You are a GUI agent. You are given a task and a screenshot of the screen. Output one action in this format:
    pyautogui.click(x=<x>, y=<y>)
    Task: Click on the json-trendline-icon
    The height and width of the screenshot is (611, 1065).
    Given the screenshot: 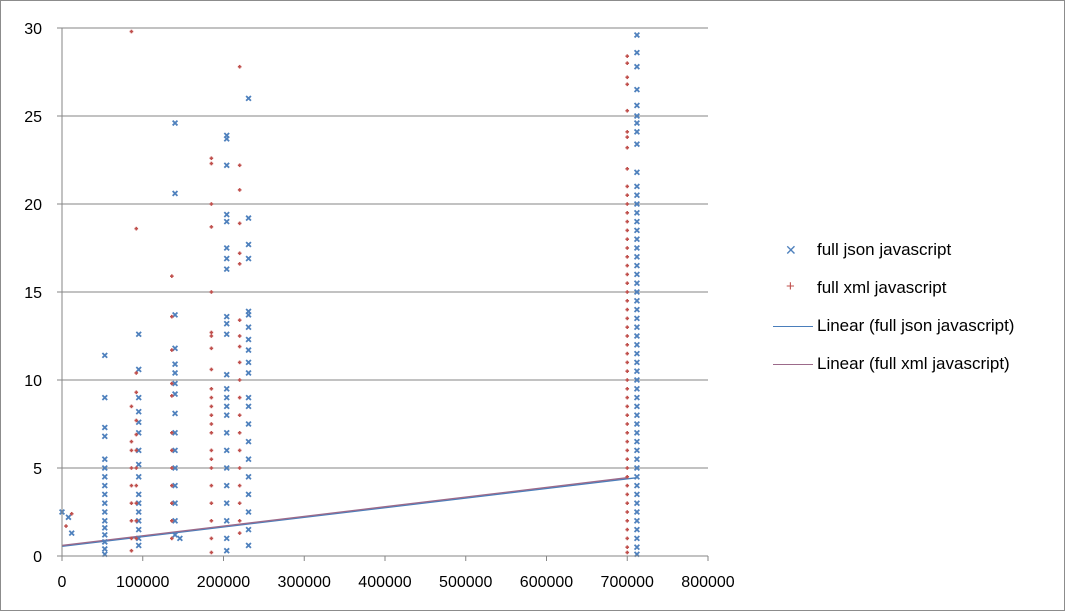 What is the action you would take?
    pyautogui.click(x=792, y=326)
    